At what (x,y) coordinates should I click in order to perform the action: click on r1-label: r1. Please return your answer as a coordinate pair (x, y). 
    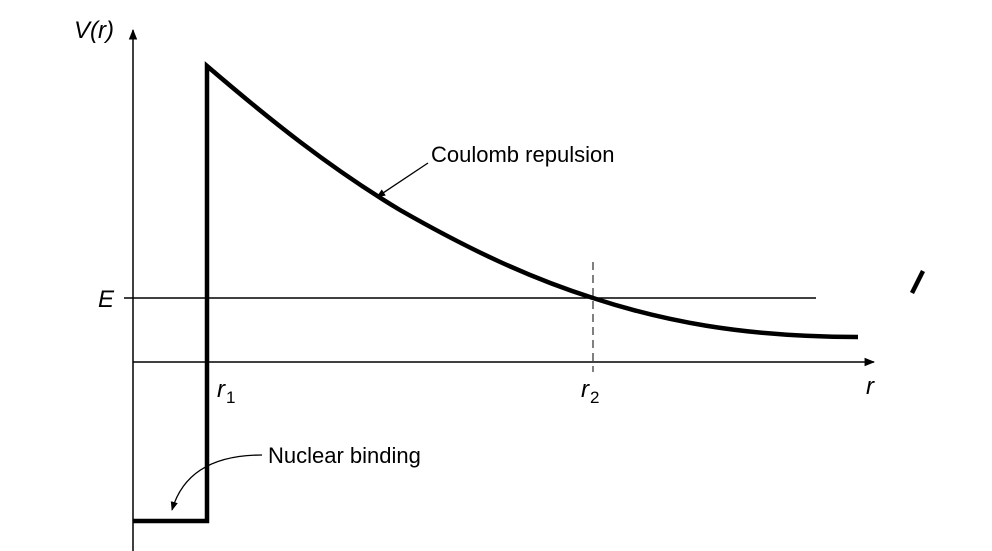
    Looking at the image, I should click on (226, 391).